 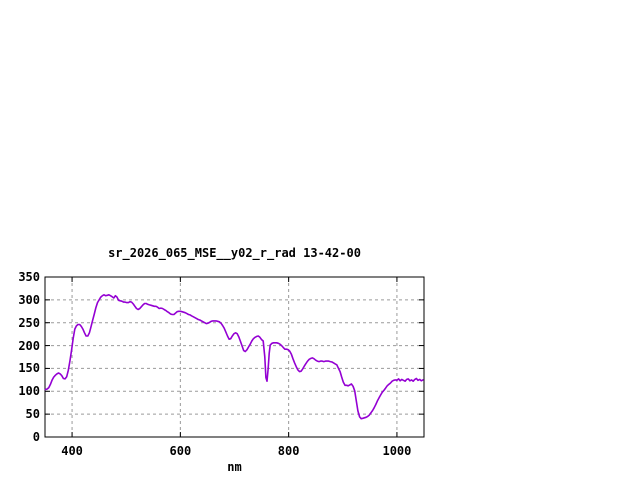 What do you see at coordinates (288, 451) in the screenshot?
I see `x-tick-label: 800` at bounding box center [288, 451].